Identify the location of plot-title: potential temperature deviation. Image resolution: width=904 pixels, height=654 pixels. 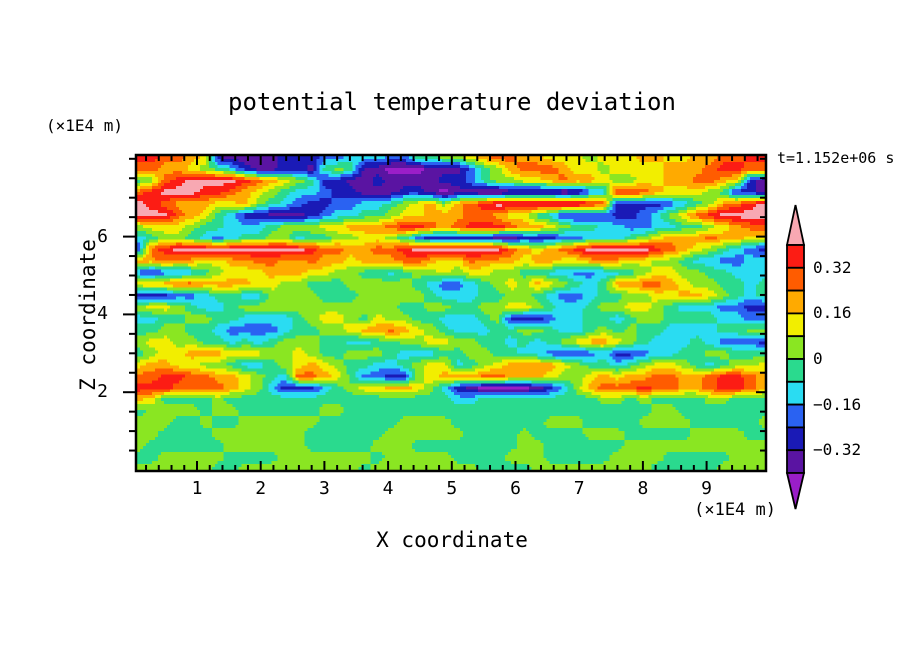
(452, 102).